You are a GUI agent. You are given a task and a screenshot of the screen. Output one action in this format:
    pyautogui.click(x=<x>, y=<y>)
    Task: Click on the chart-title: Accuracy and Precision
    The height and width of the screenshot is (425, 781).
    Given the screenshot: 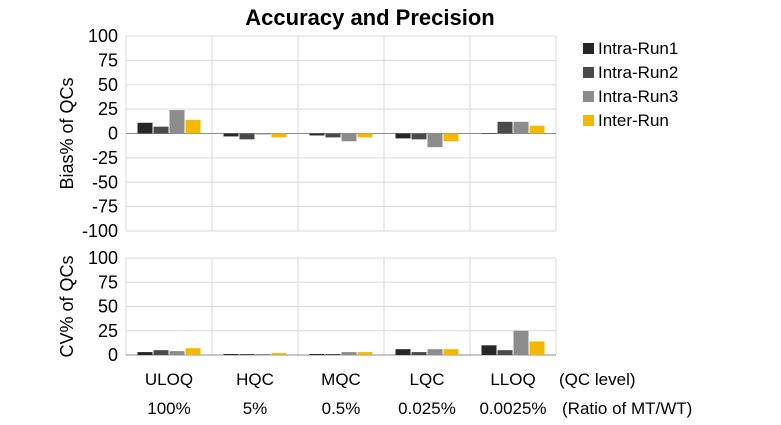 What is the action you would take?
    pyautogui.click(x=369, y=17)
    